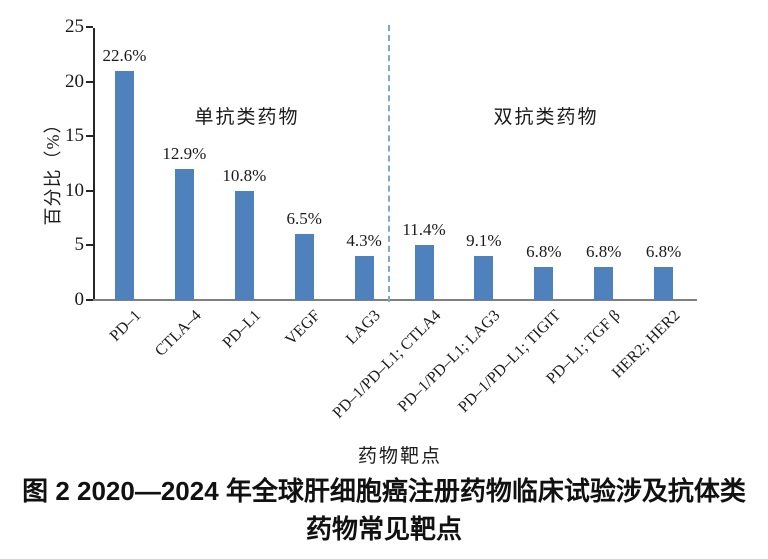  I want to click on bar-value-label: 11.4%, so click(424, 230).